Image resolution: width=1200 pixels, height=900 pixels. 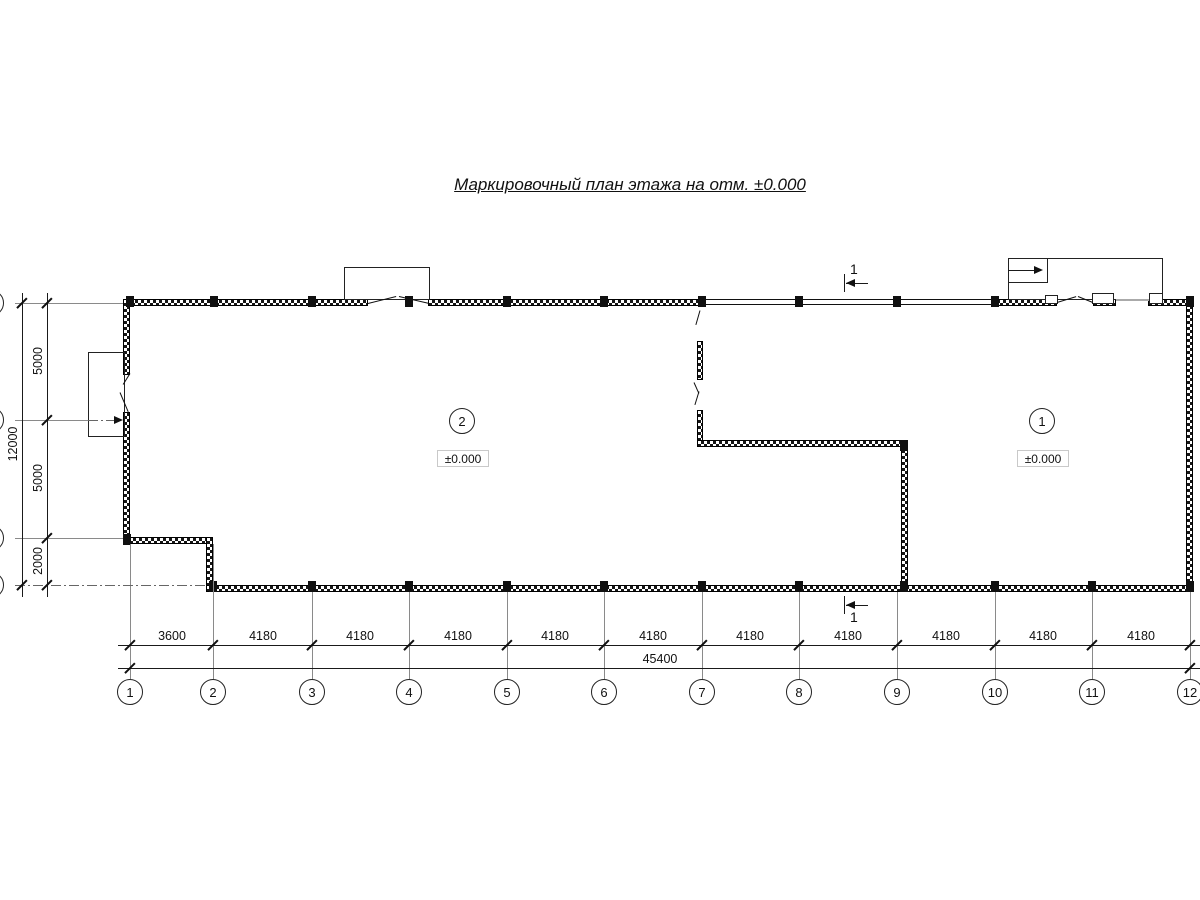 I want to click on threshold-line, so click(x=1132, y=300).